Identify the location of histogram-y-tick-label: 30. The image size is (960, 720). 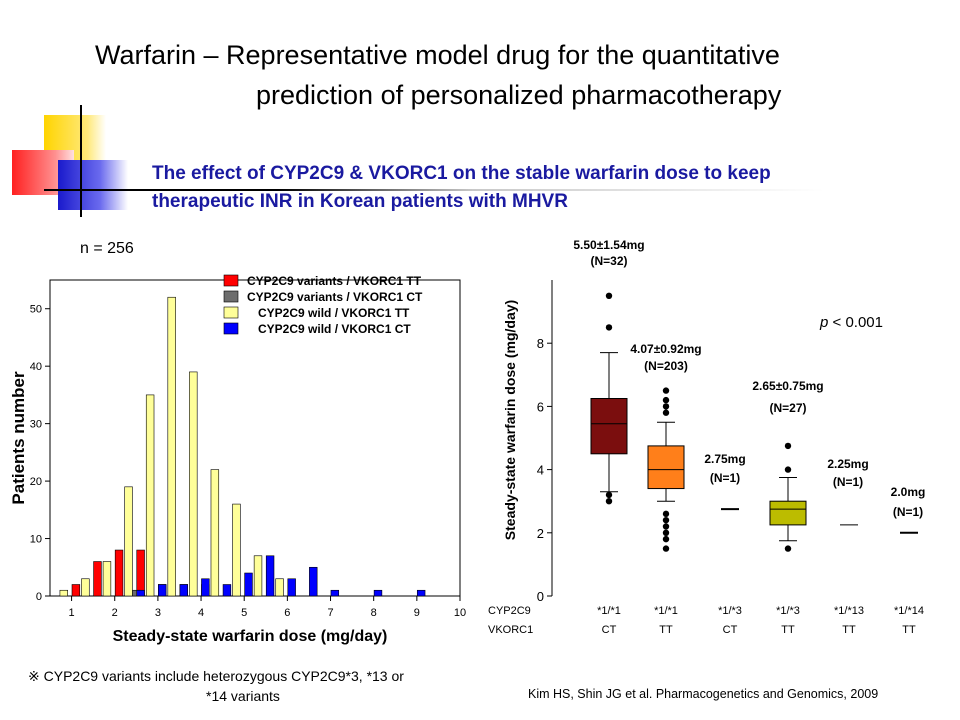
(36, 425).